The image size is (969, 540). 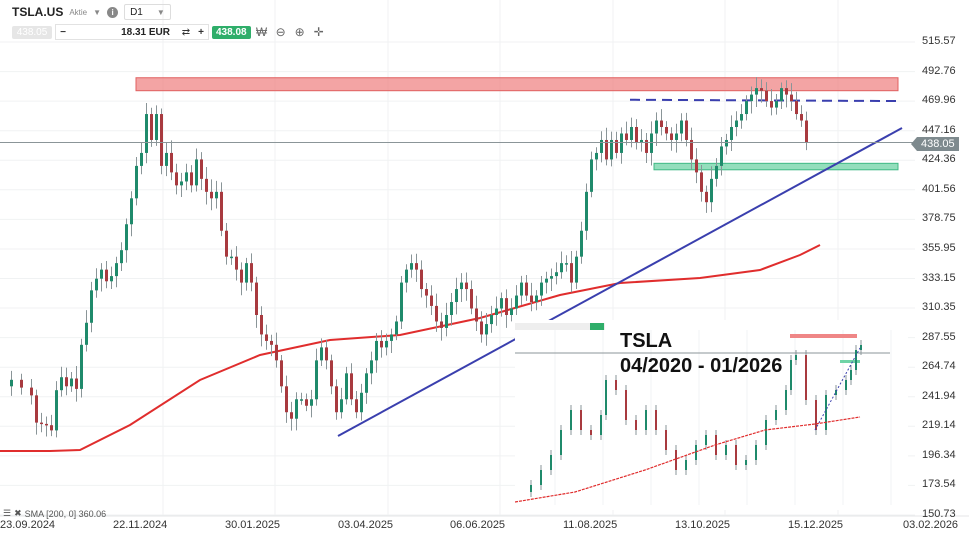 What do you see at coordinates (201, 32) in the screenshot?
I see `increase-button: +` at bounding box center [201, 32].